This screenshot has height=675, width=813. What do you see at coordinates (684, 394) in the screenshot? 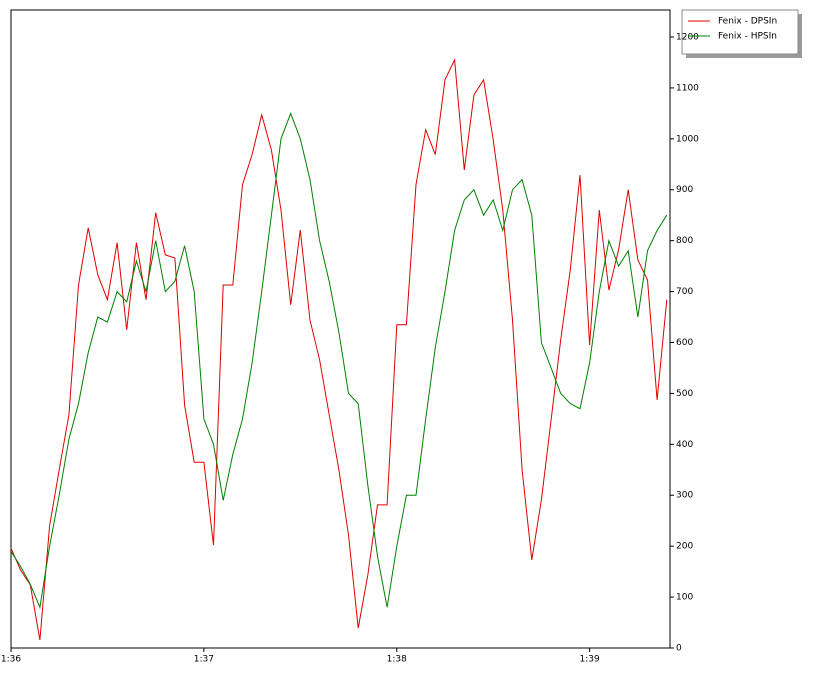
I see `y-tick-label: 500` at bounding box center [684, 394].